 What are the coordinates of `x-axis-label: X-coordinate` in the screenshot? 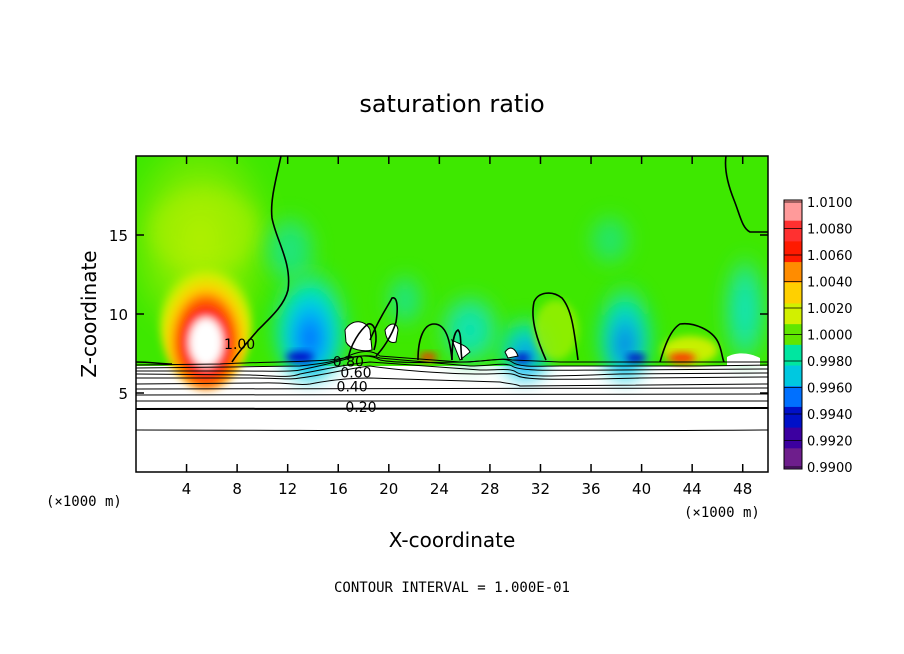 It's located at (452, 540).